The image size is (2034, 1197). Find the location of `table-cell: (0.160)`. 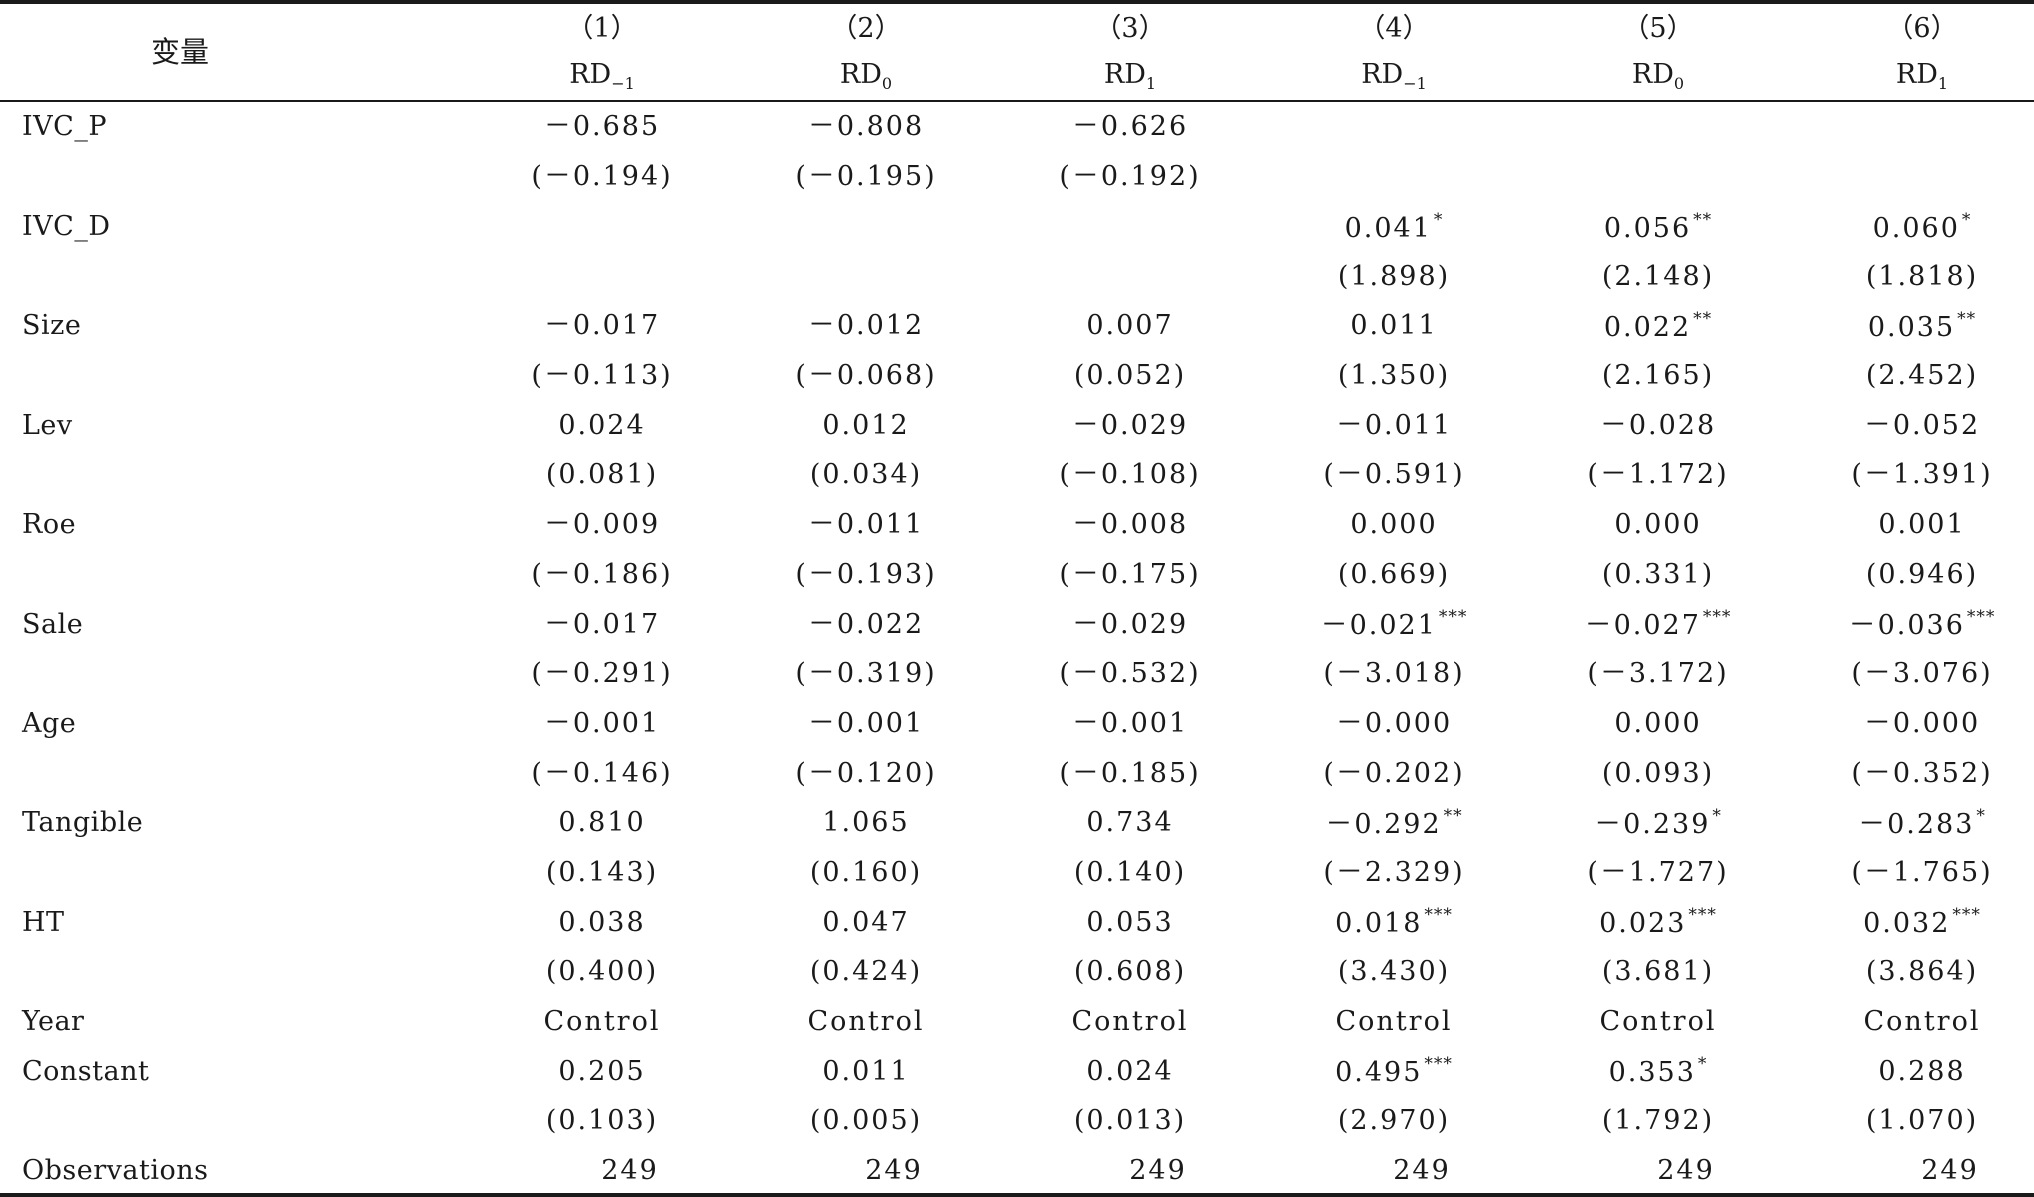

table-cell: (0.160) is located at coordinates (866, 873).